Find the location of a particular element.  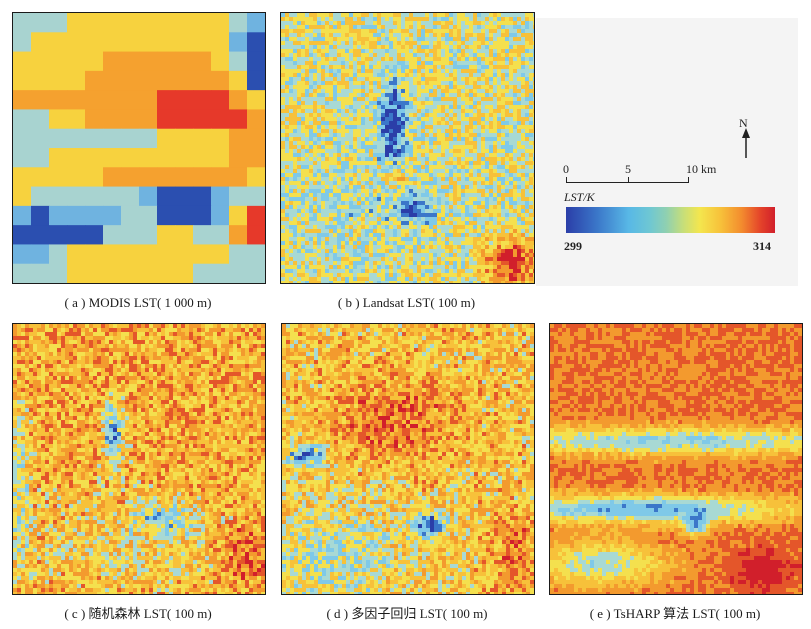

colorbar-min-label: 299 is located at coordinates (573, 246).